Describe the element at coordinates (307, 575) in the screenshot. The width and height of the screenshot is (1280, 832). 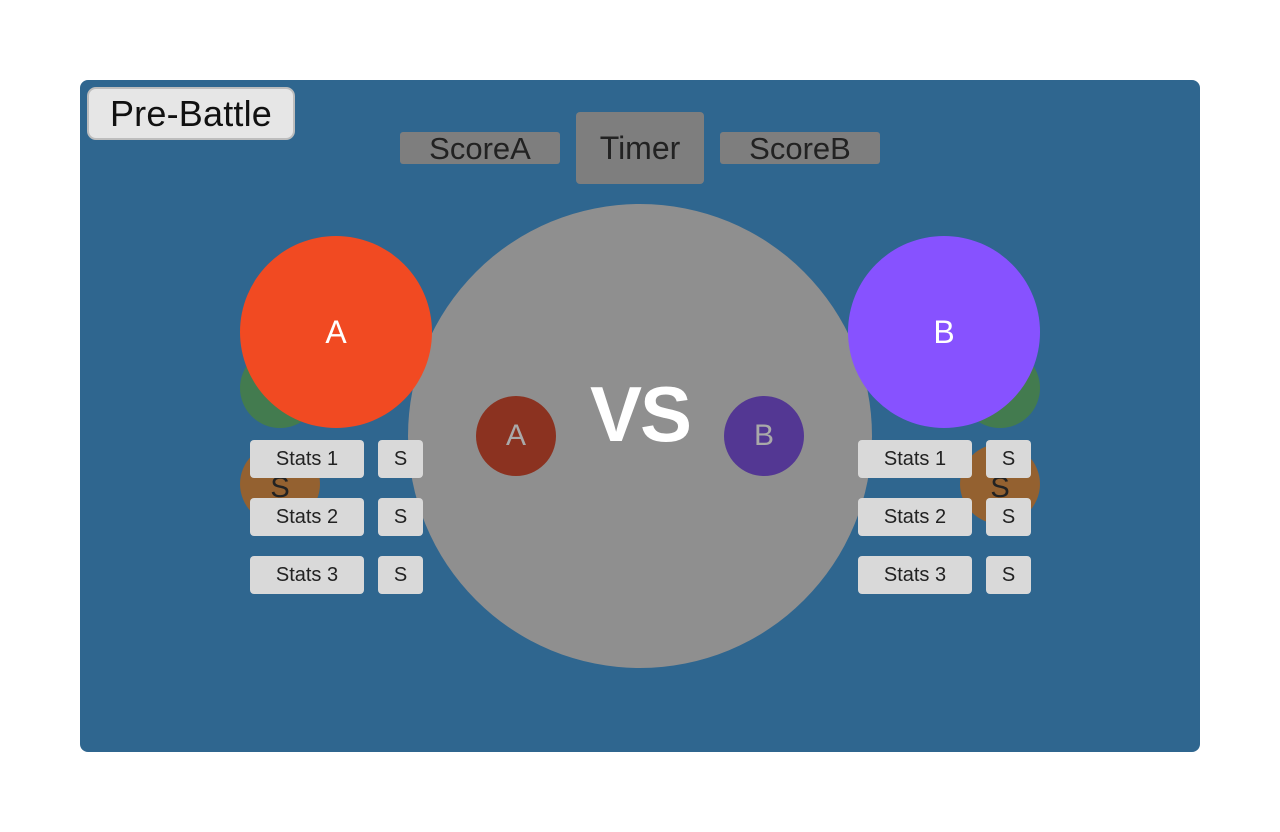
I see `player-a-stat-3-button: Stats 3` at that location.